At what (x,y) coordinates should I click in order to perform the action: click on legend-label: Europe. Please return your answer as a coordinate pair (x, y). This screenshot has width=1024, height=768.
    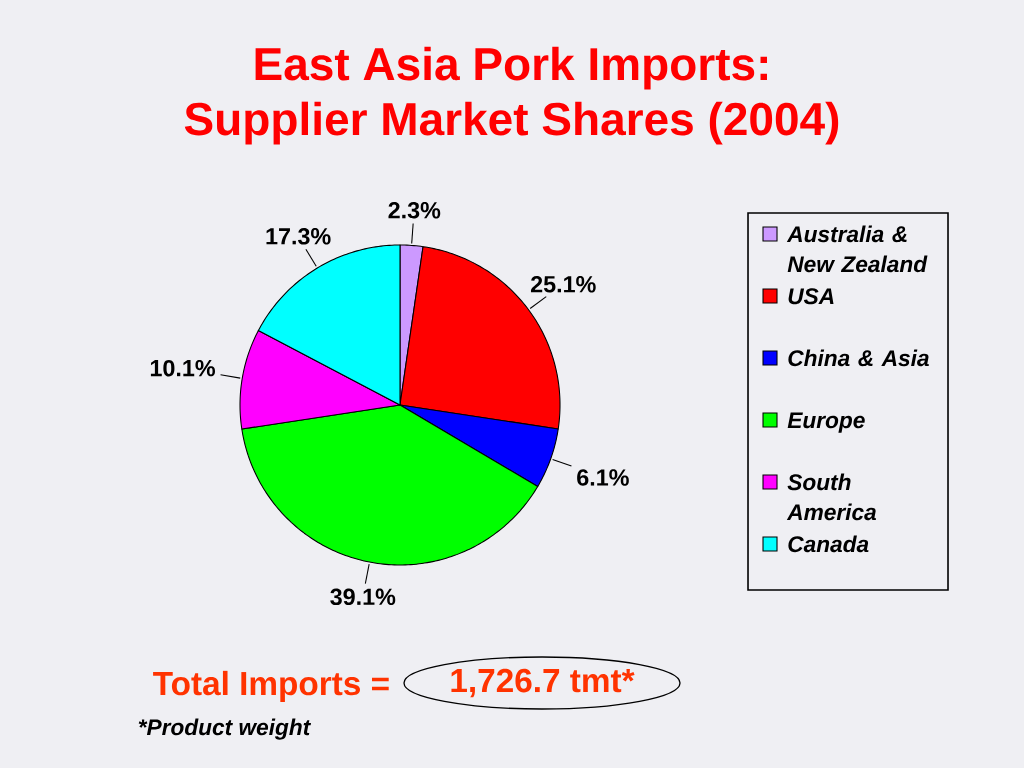
    Looking at the image, I should click on (826, 422).